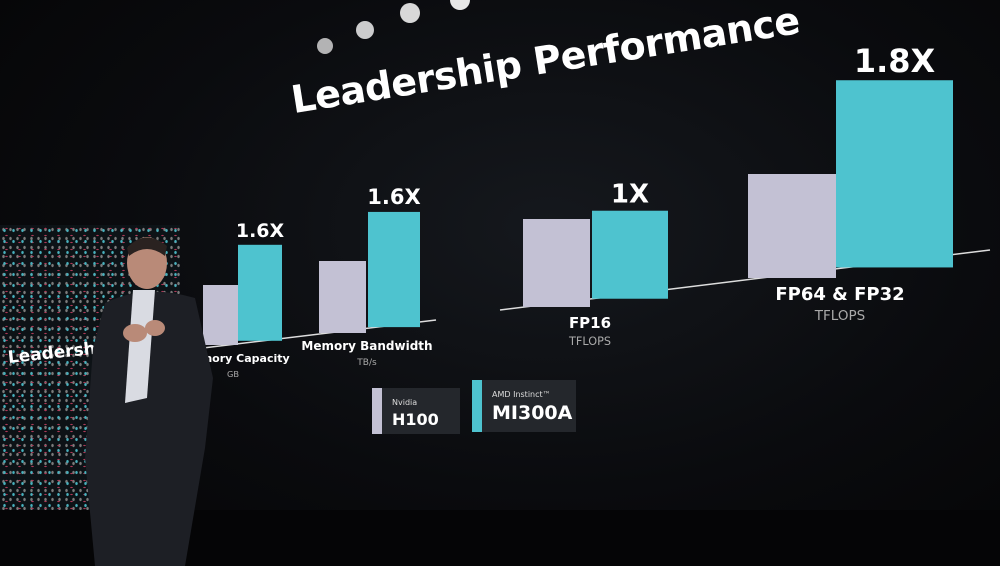  I want to click on category-label: Memory Bandwidth, so click(366, 346).